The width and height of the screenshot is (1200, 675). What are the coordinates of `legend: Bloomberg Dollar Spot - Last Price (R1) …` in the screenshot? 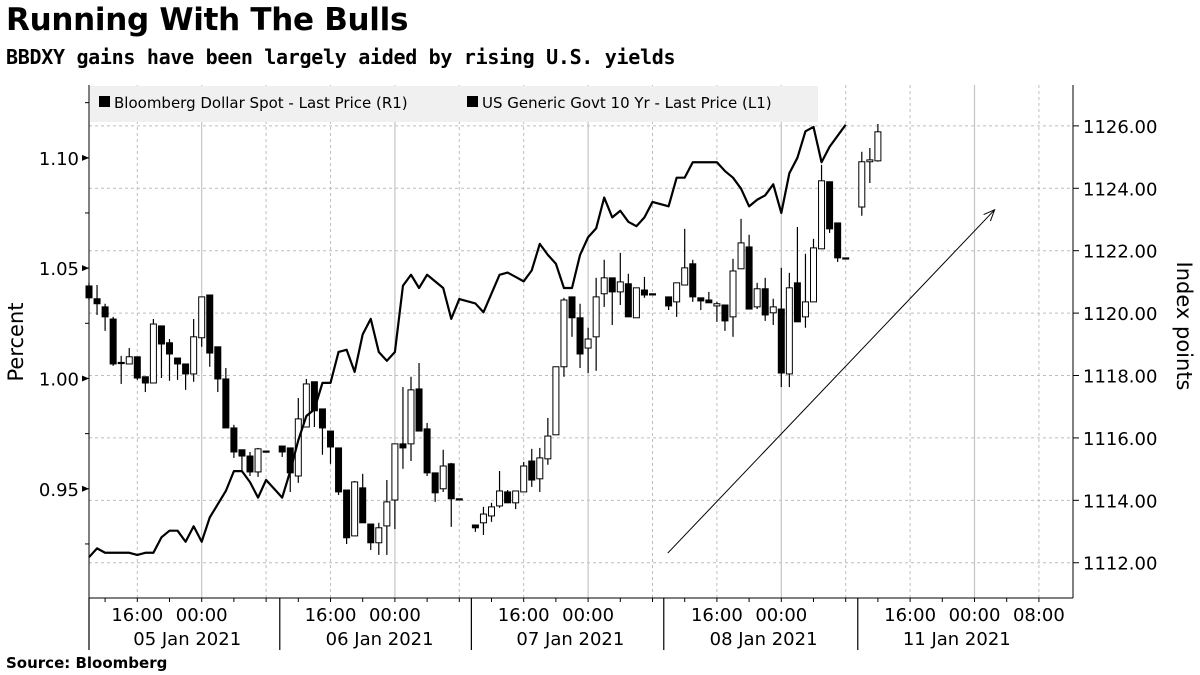 It's located at (454, 104).